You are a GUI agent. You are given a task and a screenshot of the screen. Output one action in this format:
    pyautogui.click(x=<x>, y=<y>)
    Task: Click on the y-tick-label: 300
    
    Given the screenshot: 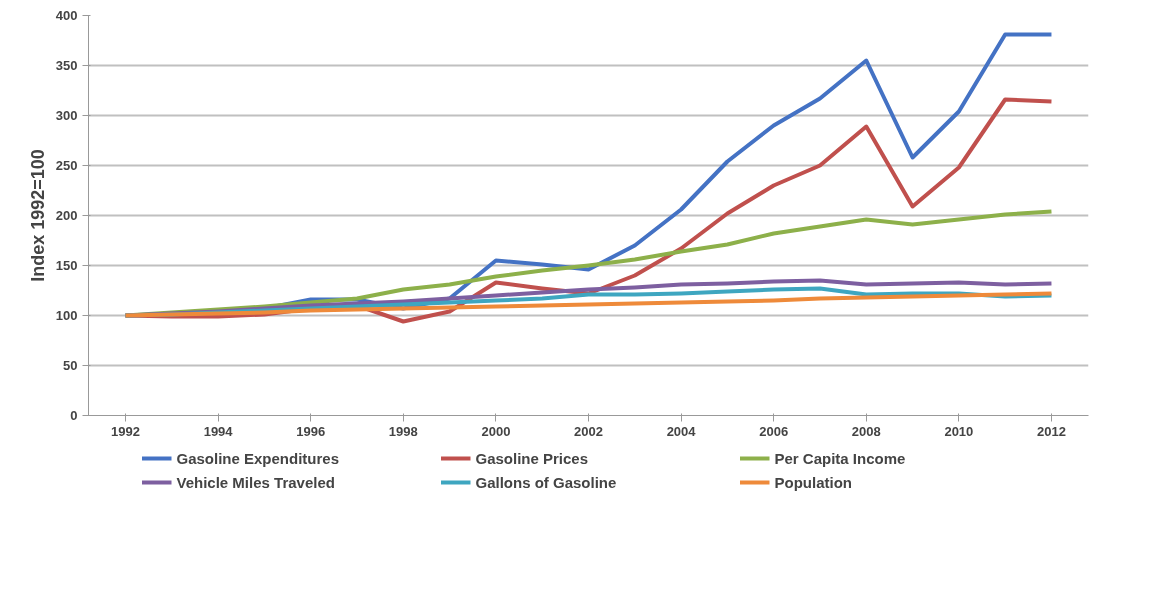 What is the action you would take?
    pyautogui.click(x=66, y=115)
    